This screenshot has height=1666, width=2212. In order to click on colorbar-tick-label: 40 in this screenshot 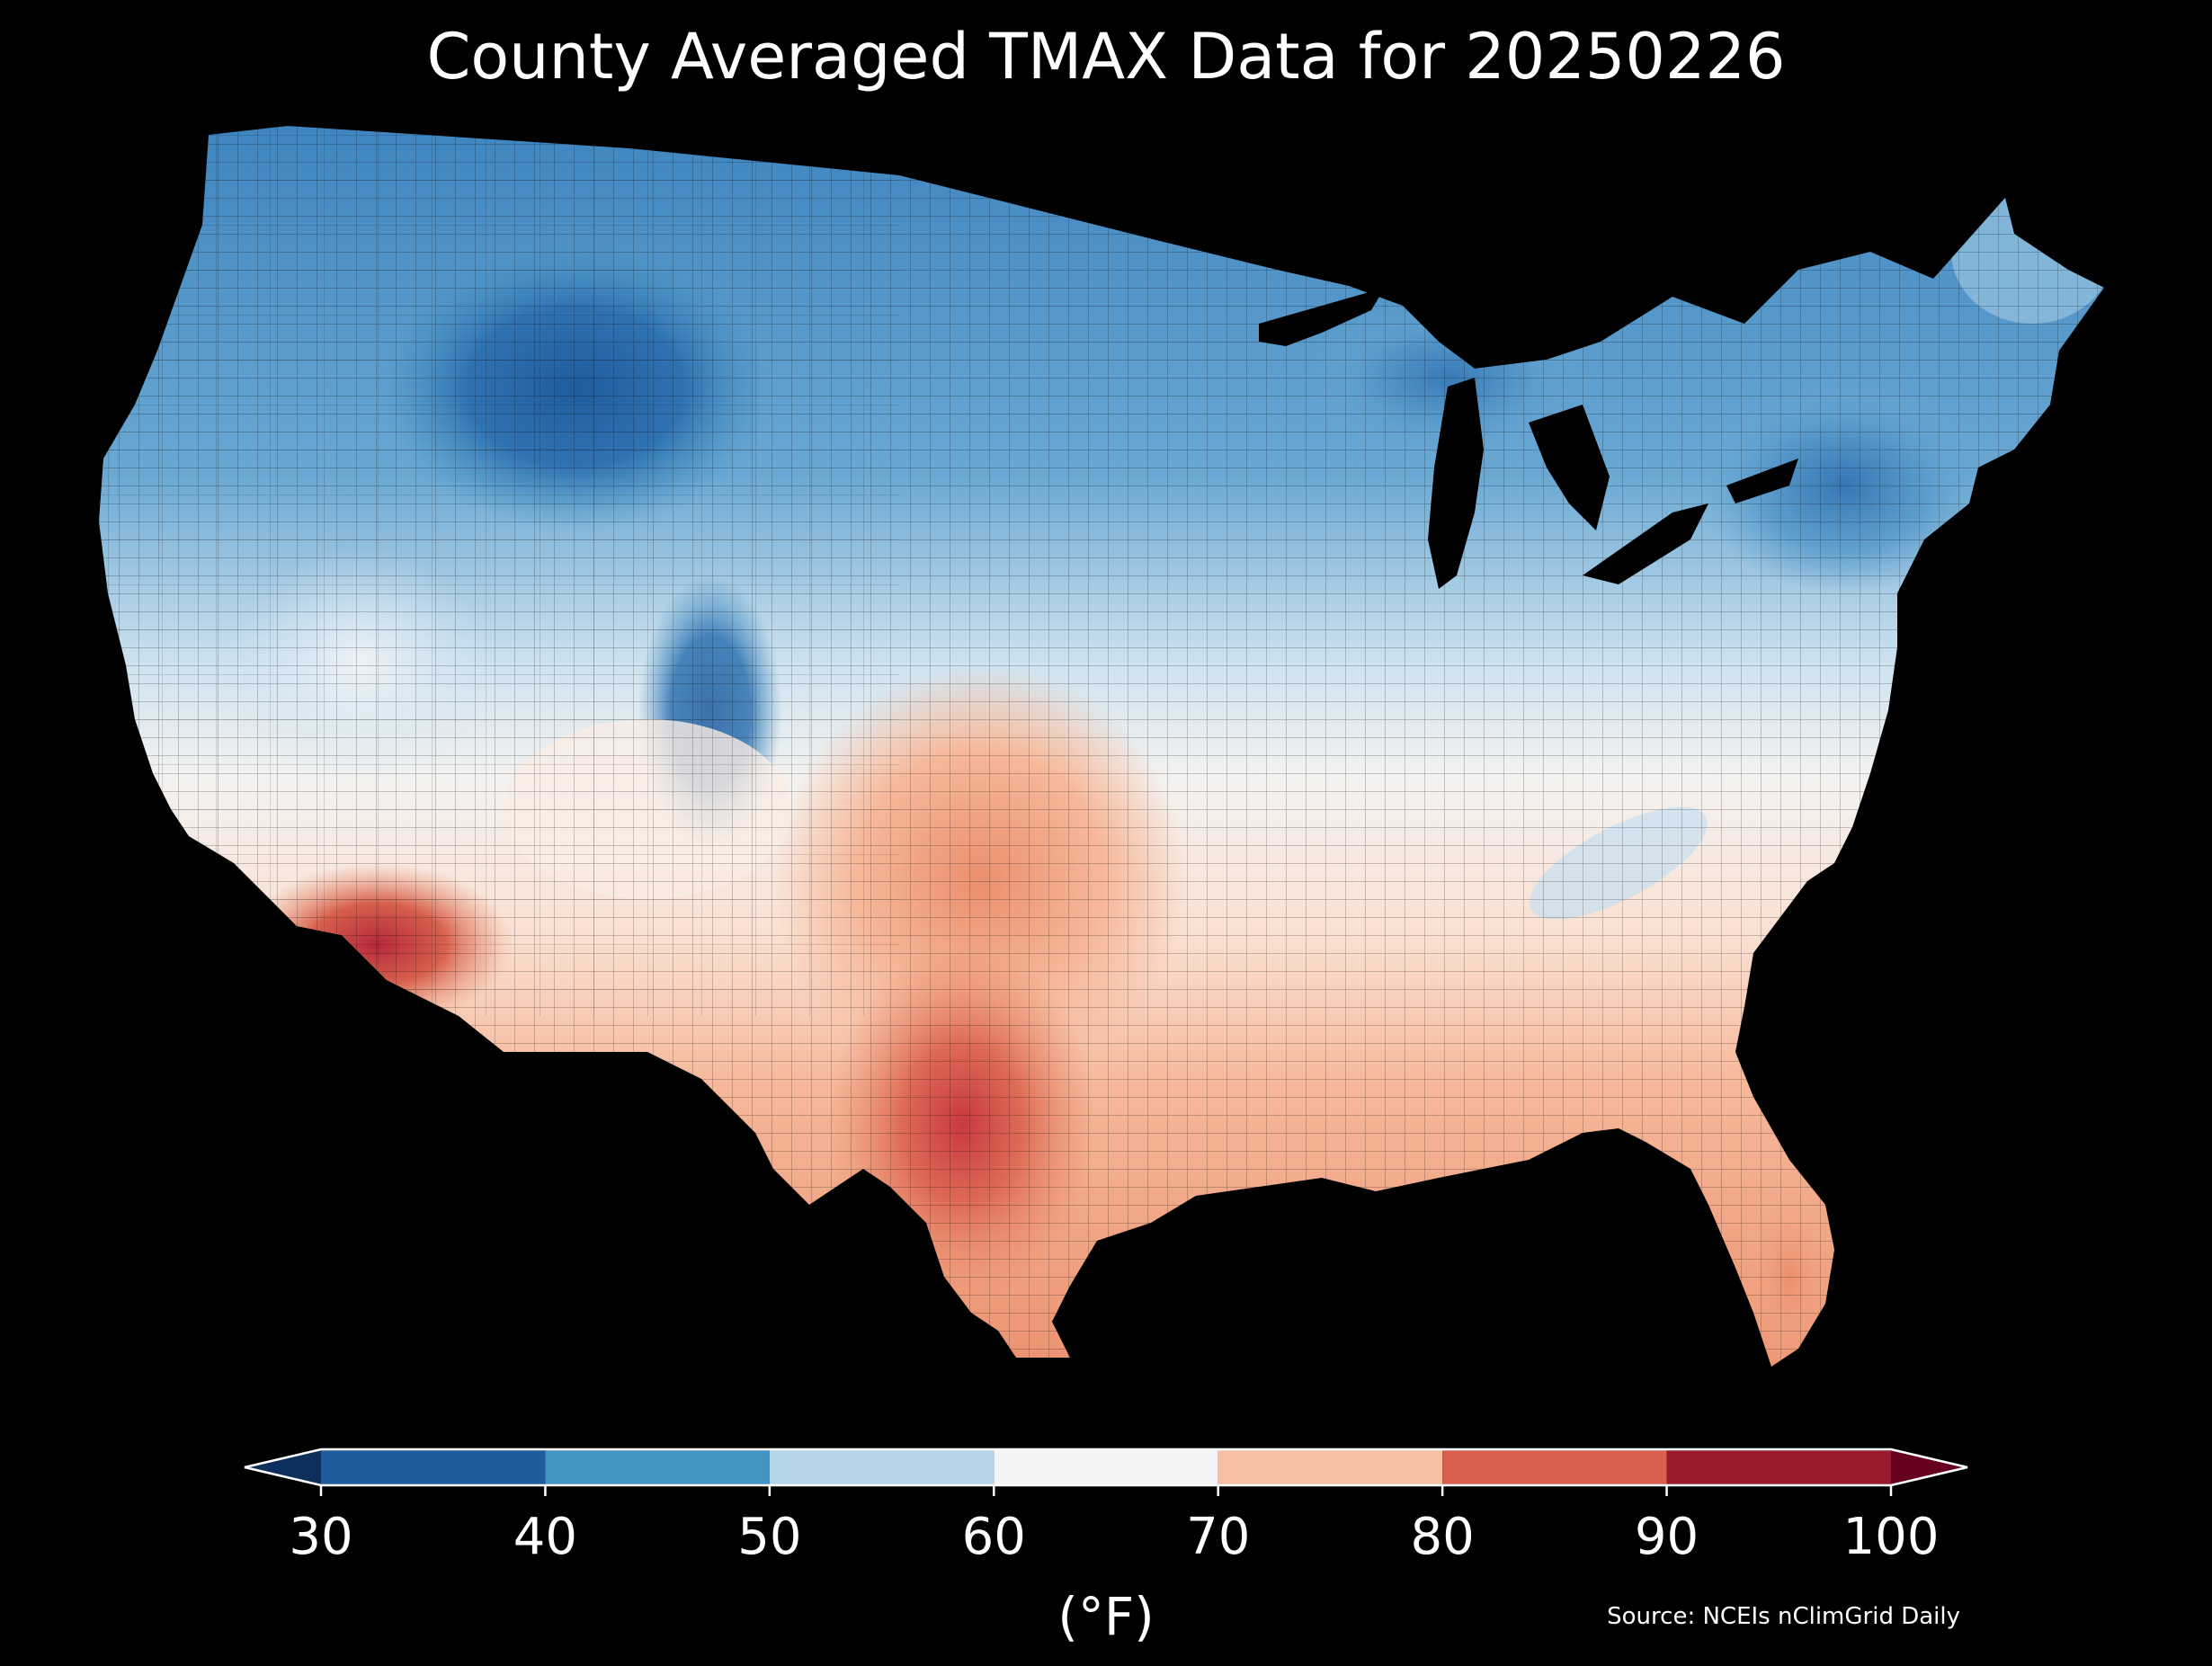, I will do `click(545, 1537)`.